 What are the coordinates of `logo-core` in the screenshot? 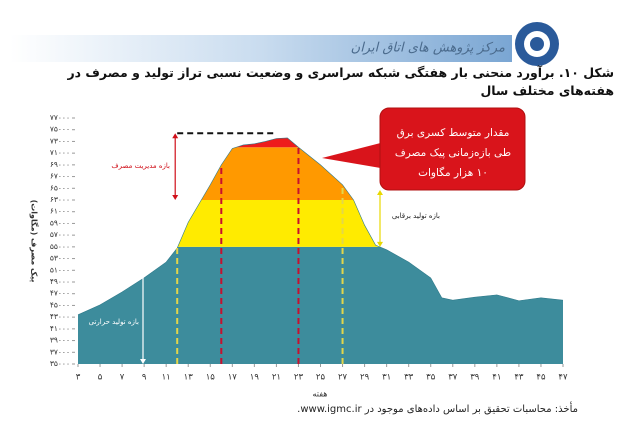 It's located at (537, 44).